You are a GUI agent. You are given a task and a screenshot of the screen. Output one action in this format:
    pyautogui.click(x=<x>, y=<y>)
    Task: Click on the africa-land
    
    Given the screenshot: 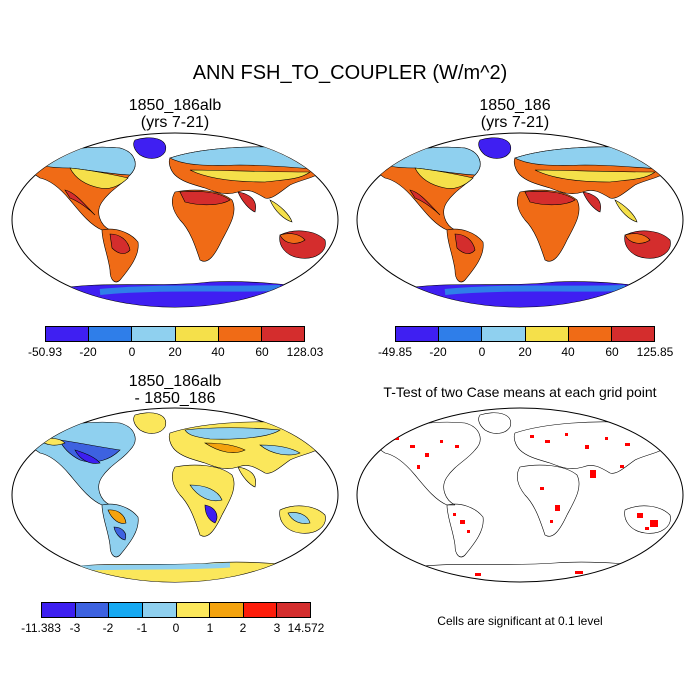 What is the action you would take?
    pyautogui.click(x=203, y=225)
    